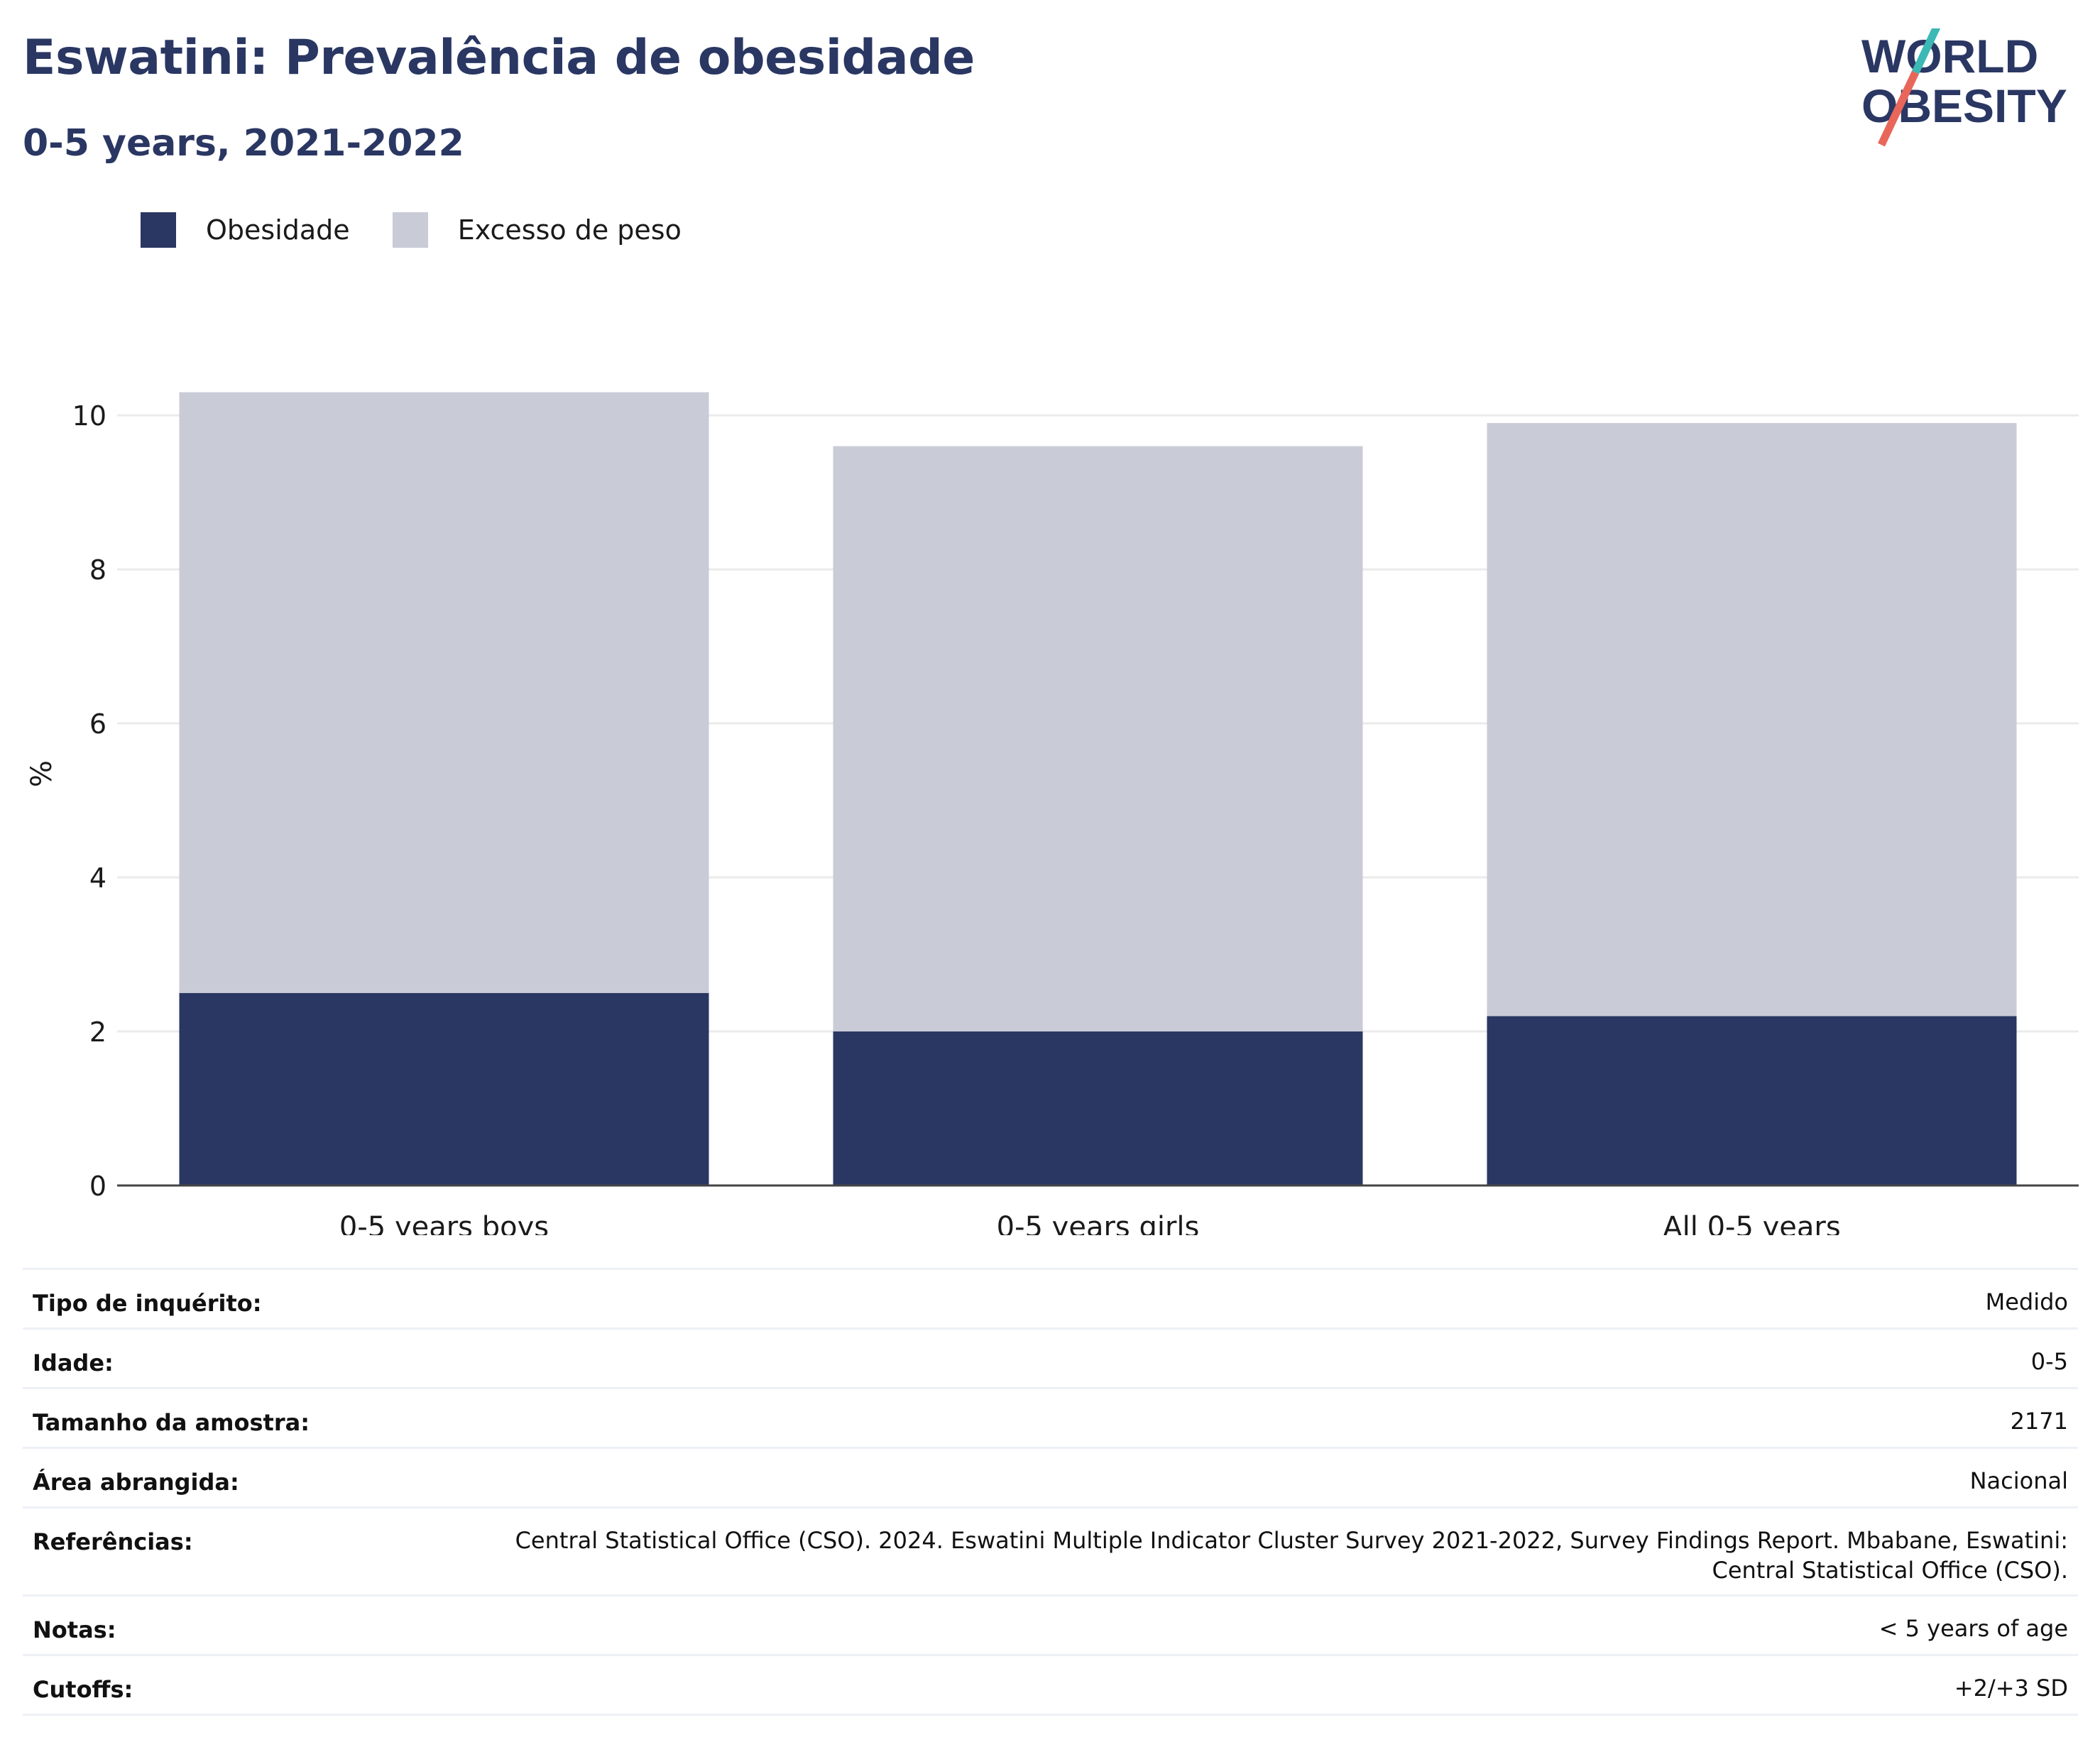 Image resolution: width=2100 pixels, height=1747 pixels. Describe the element at coordinates (158, 230) in the screenshot. I see `legend-swatch-obesidade` at that location.